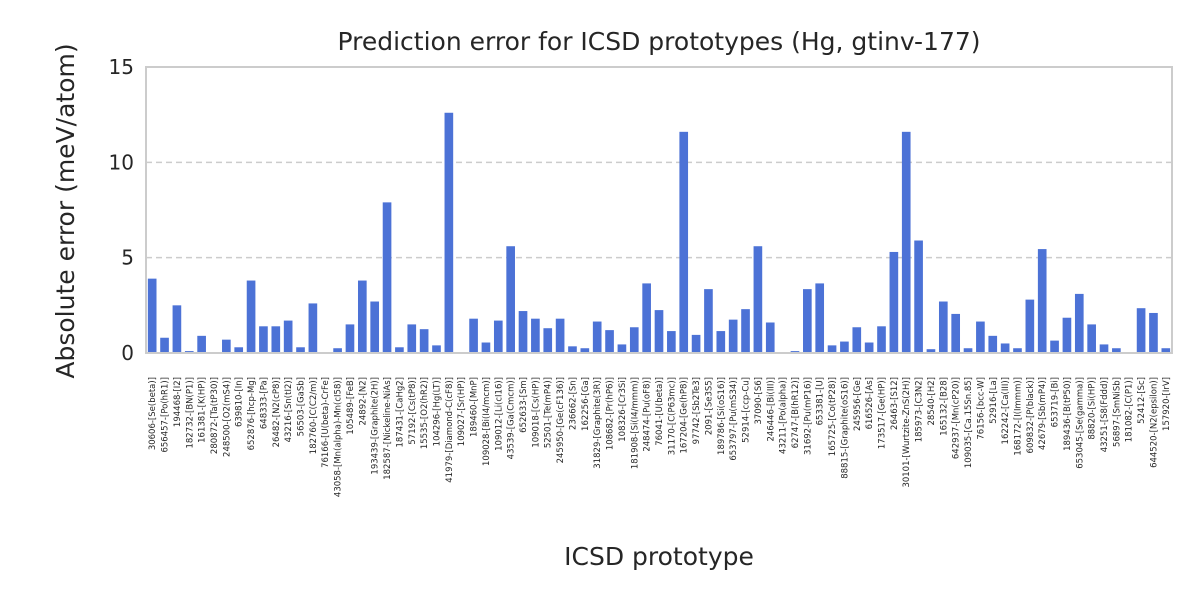 The width and height of the screenshot is (1200, 600). I want to click on x-tick-label: 31692-[Pu(mP16)], so click(808, 416).